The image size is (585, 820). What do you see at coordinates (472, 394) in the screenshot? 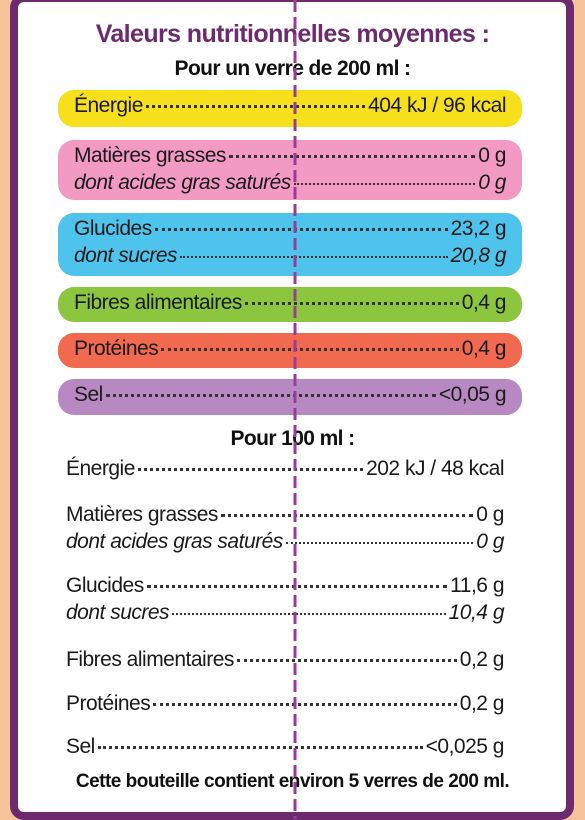
I see `nutrient-value: <0,05 g` at bounding box center [472, 394].